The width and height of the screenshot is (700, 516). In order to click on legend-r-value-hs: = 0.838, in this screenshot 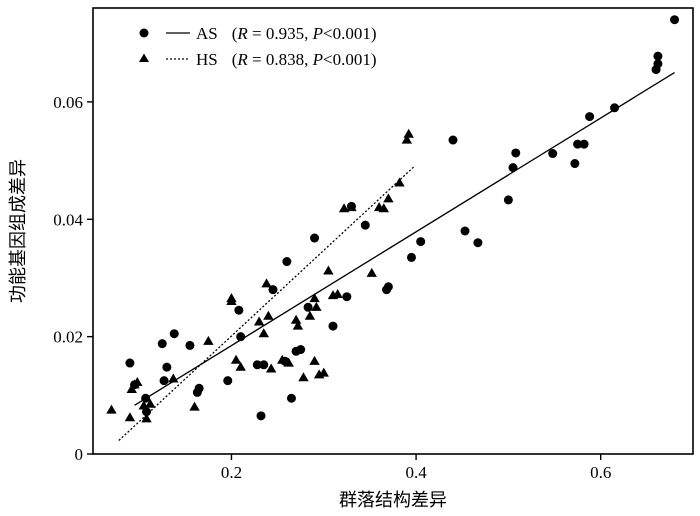, I will do `click(280, 59)`.